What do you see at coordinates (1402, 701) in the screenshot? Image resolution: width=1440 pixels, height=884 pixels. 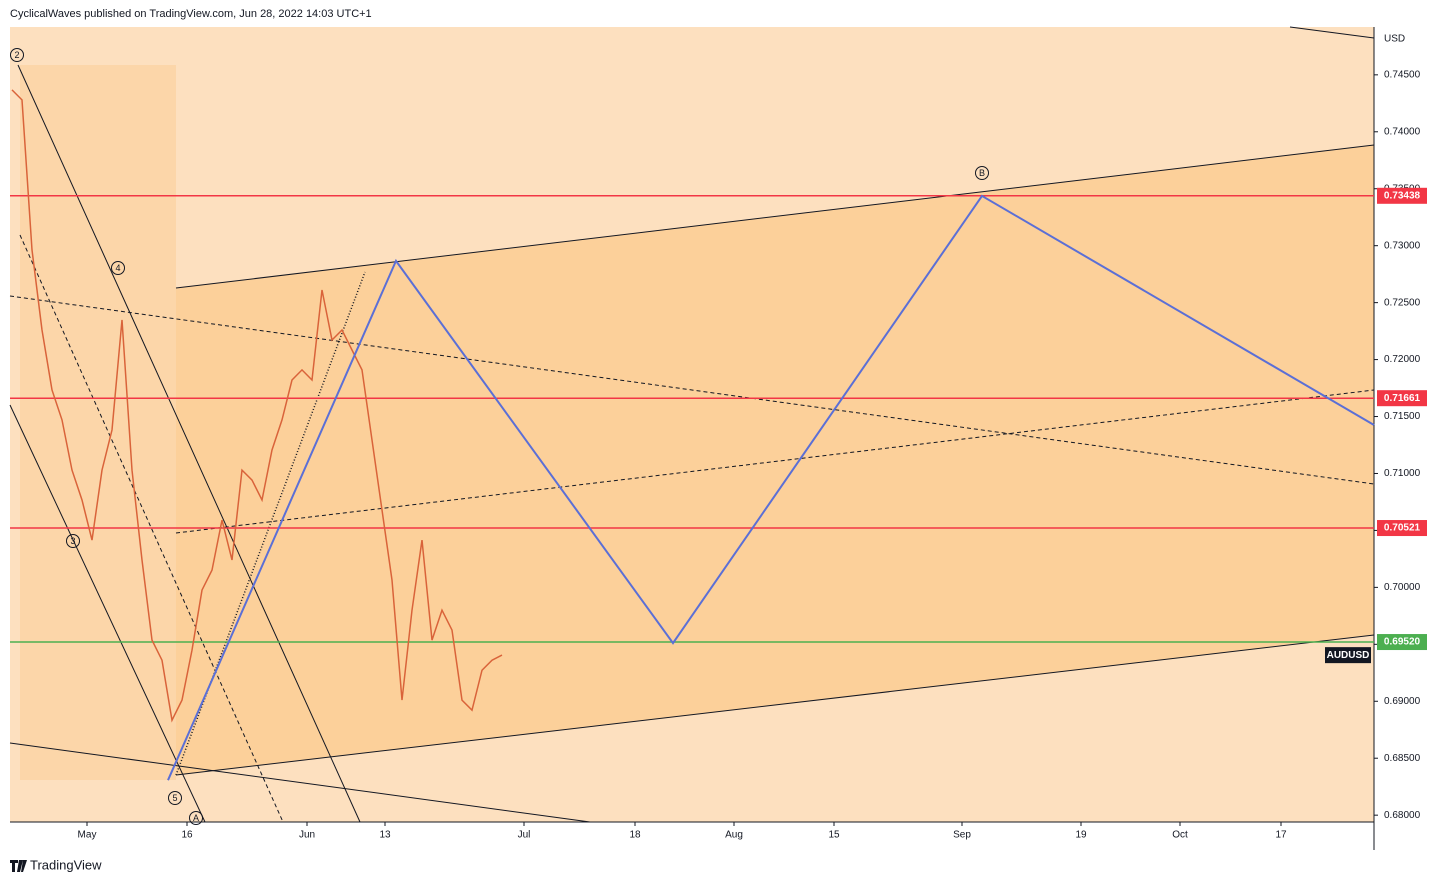 I see `y-tick-label: 0.69000` at bounding box center [1402, 701].